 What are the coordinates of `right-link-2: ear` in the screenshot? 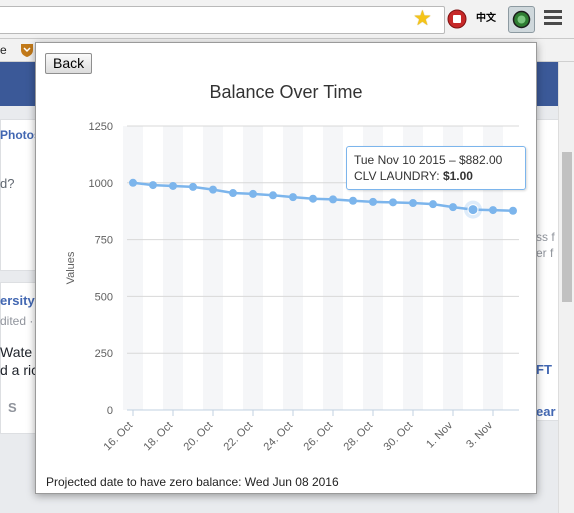 It's located at (546, 411).